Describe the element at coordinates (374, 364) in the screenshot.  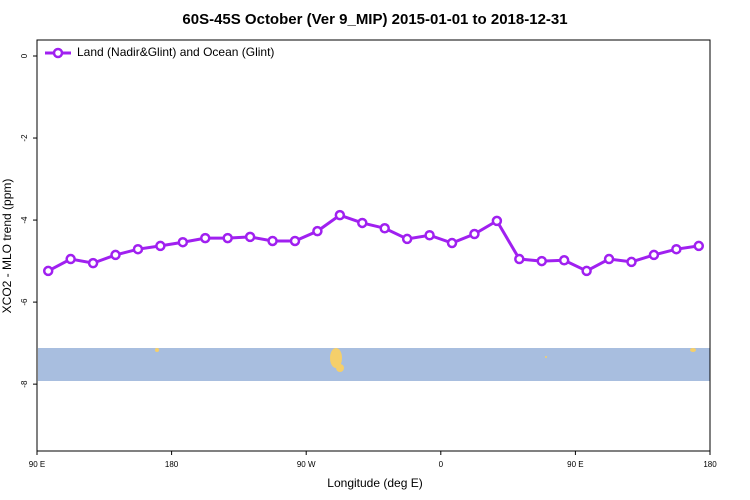
I see `map-strip` at that location.